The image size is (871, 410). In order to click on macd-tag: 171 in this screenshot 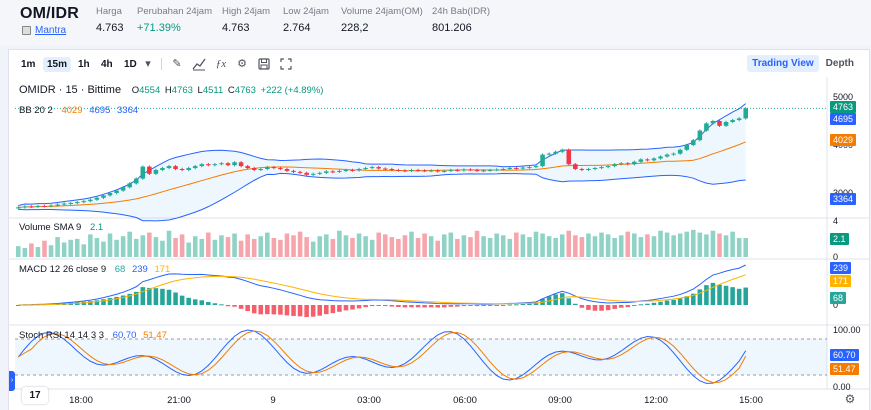, I will do `click(841, 281)`.